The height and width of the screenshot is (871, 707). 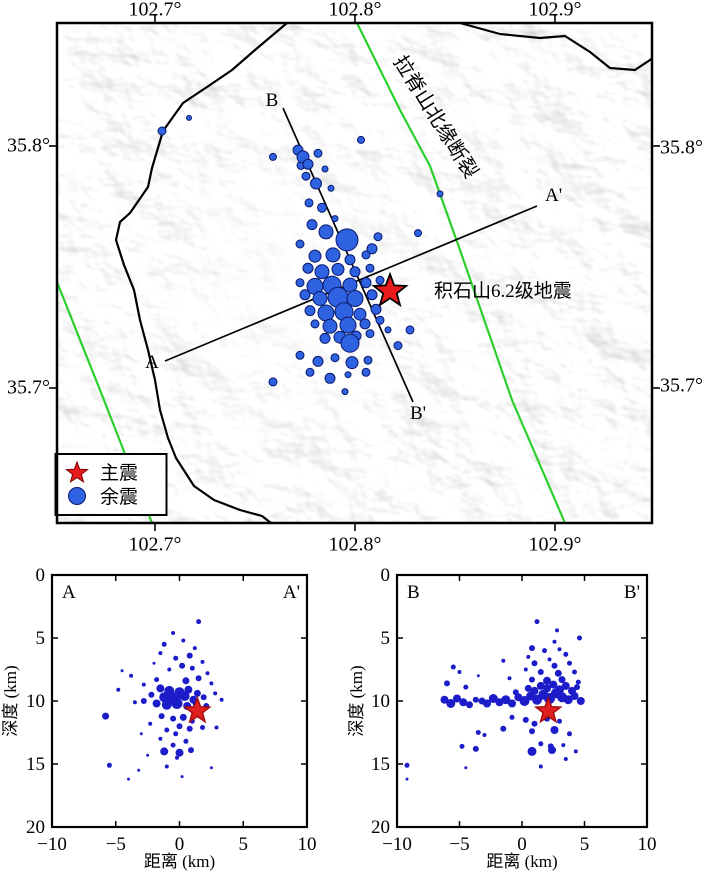 What do you see at coordinates (111, 484) in the screenshot?
I see `map-legend: 主震 余震` at bounding box center [111, 484].